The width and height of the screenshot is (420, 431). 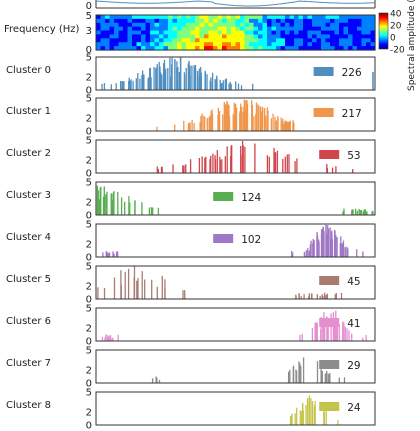 I want to click on spectrogram-ytick: 0, so click(x=89, y=50).